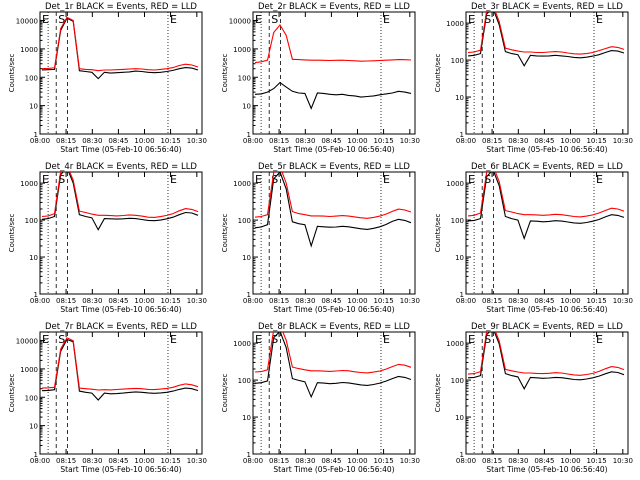 The image size is (640, 480). Describe the element at coordinates (334, 167) in the screenshot. I see `panel-title: Det_5r BLACK = Events, RED = LLD` at that location.